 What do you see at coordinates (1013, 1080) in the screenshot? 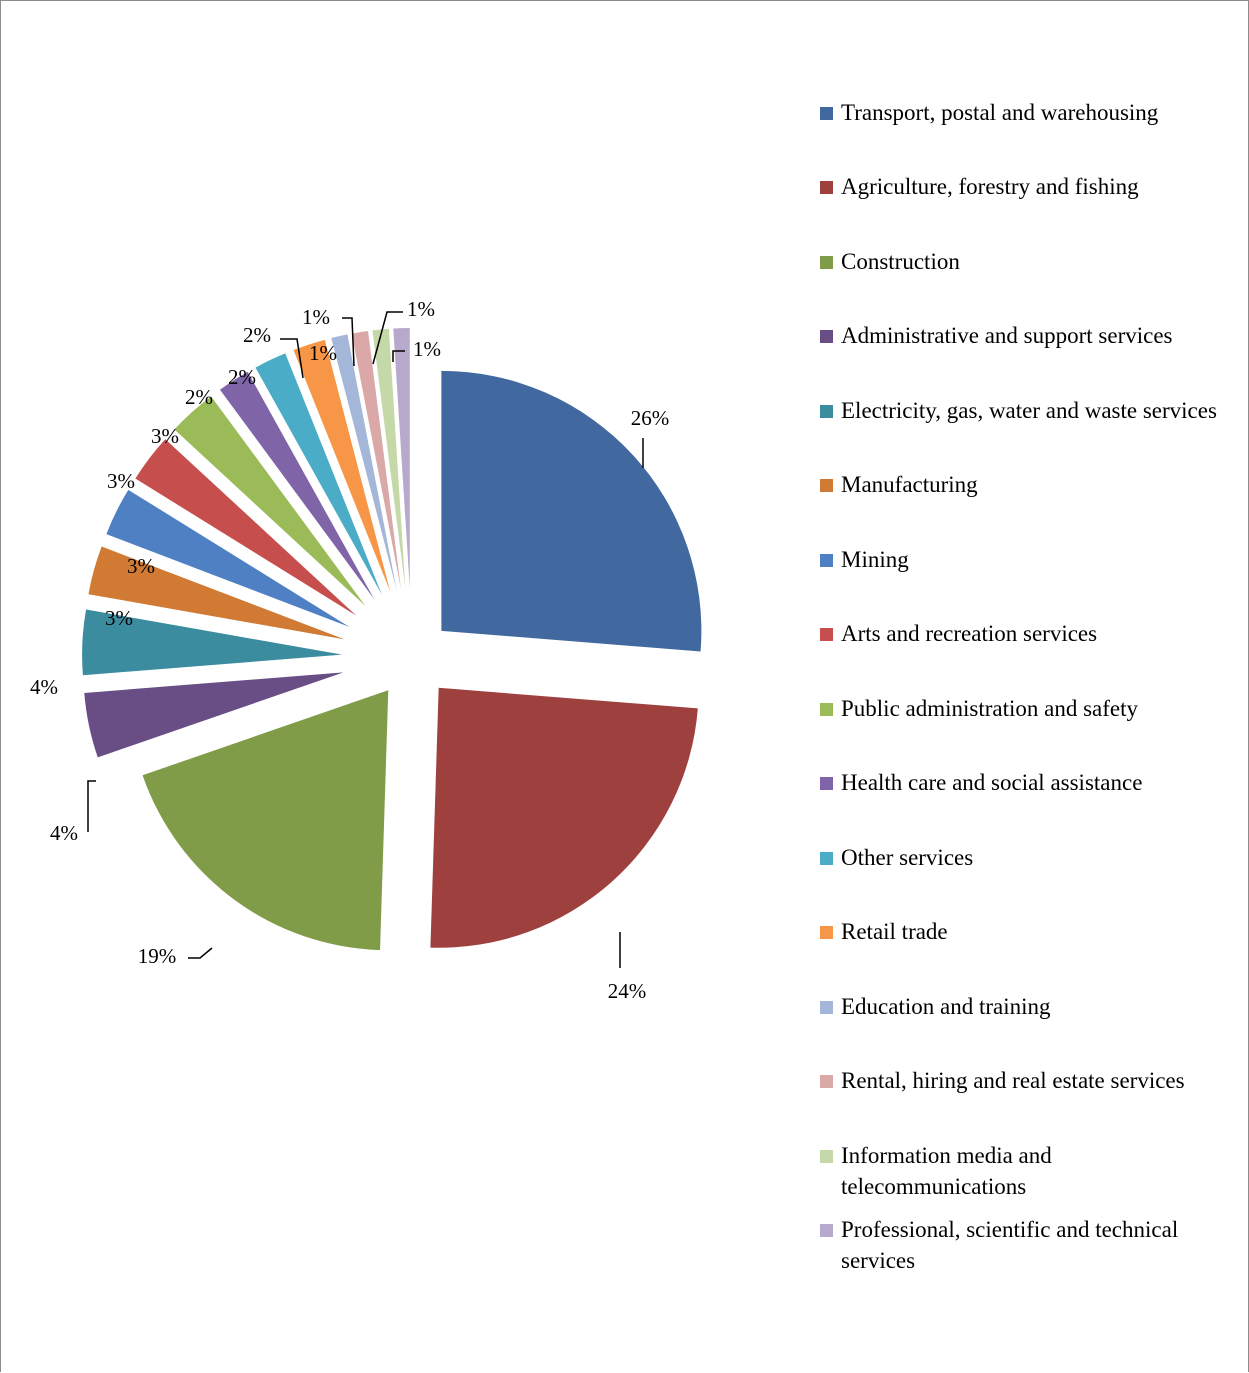
I see `legend-label: Rental, hiring and real estate services` at bounding box center [1013, 1080].